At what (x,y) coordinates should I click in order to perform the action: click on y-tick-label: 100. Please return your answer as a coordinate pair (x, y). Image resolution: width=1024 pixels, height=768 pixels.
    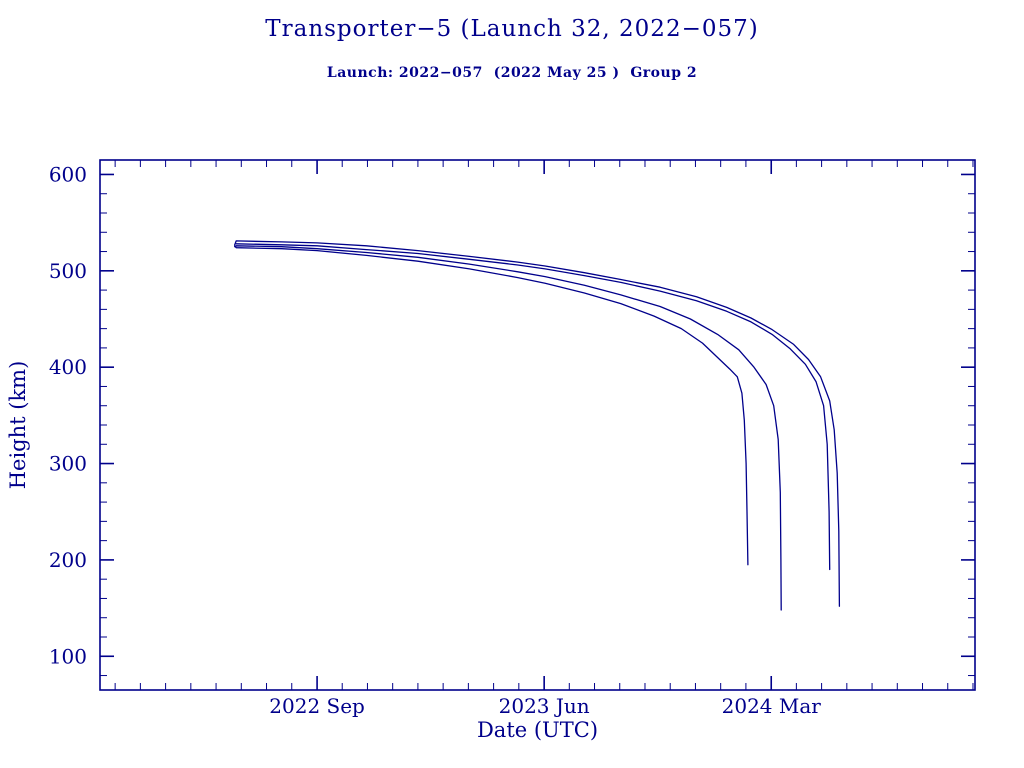
    Looking at the image, I should click on (68, 656).